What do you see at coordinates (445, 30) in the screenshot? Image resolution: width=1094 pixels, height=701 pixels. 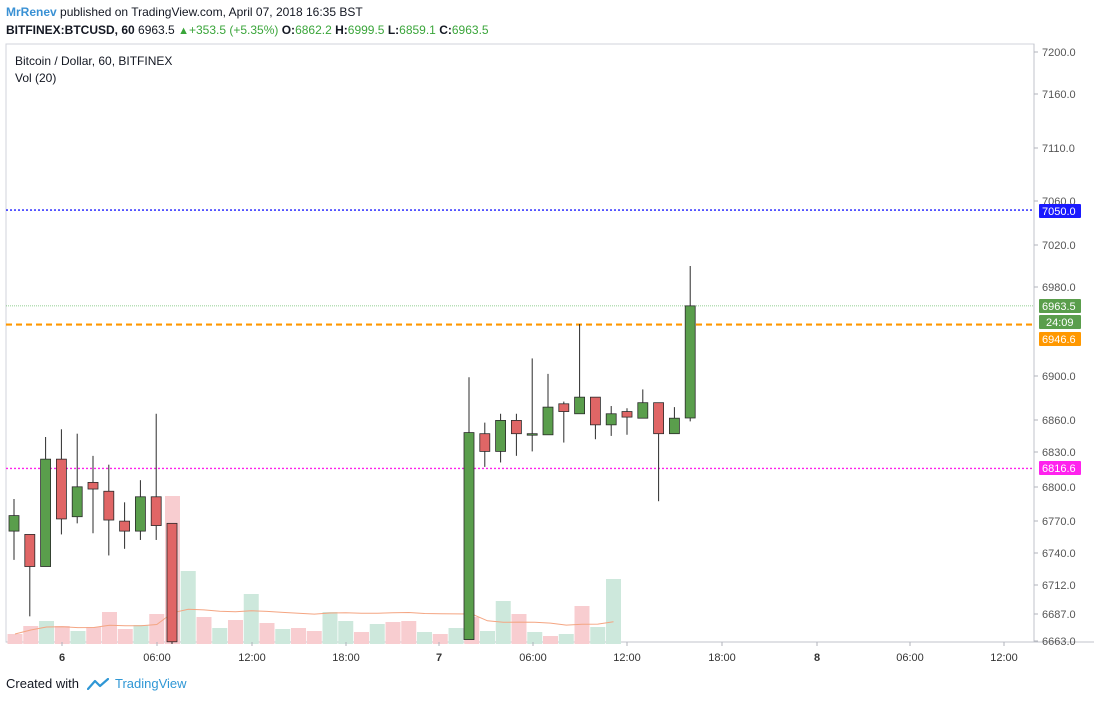 I see `close-label: C:` at bounding box center [445, 30].